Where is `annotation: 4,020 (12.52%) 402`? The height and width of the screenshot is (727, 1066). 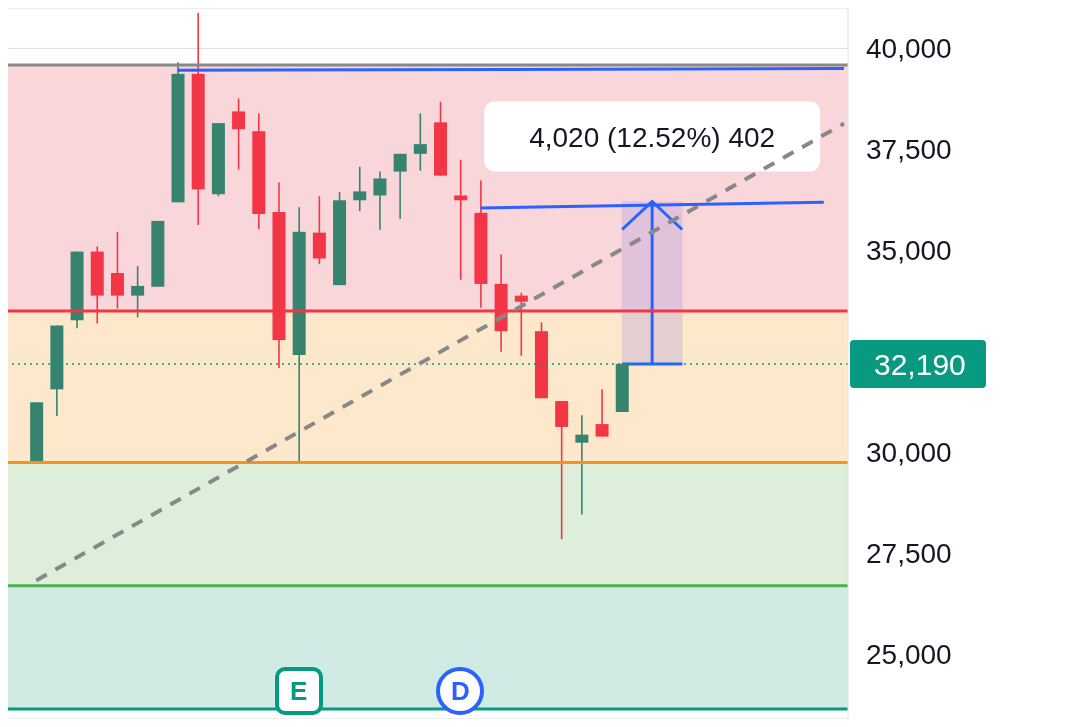 annotation: 4,020 (12.52%) 402 is located at coordinates (652, 137).